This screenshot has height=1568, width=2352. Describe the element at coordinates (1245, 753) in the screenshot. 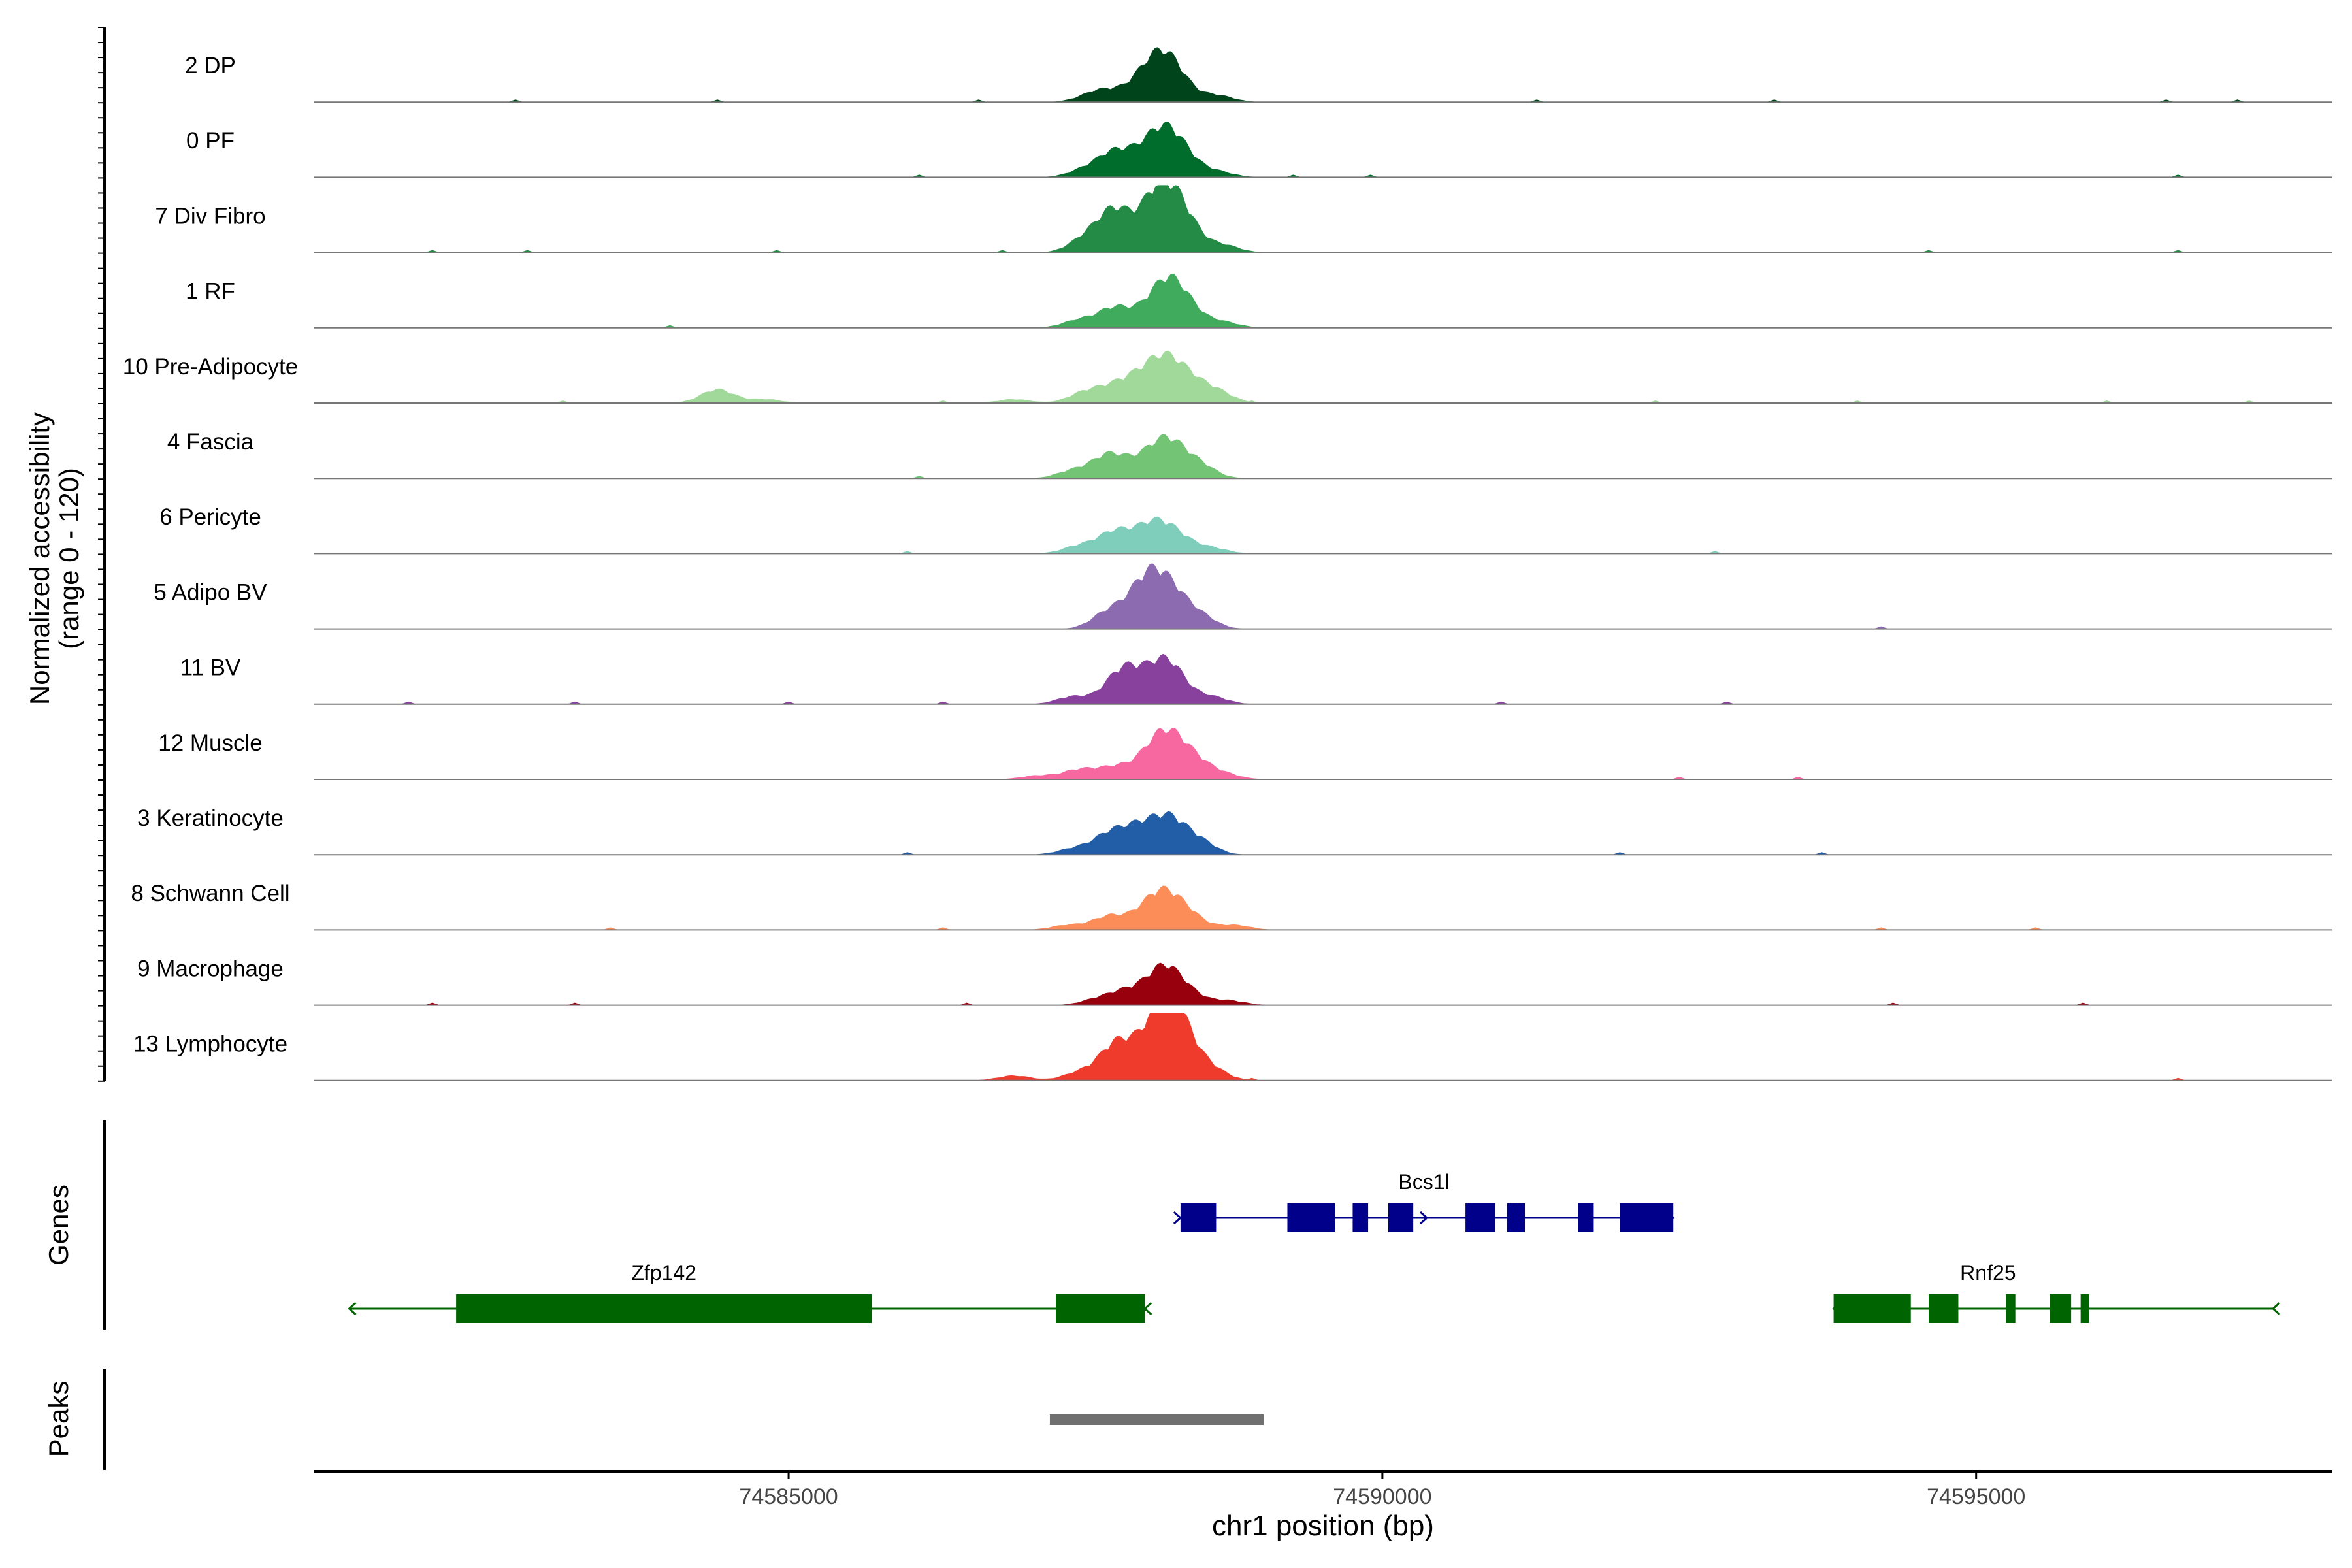

I see `track-9: 12 Muscle` at that location.